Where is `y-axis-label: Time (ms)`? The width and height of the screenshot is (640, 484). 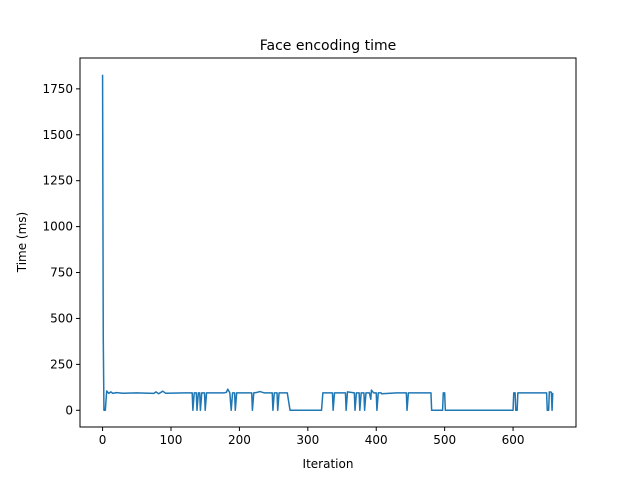
y-axis-label: Time (ms) is located at coordinates (22, 243).